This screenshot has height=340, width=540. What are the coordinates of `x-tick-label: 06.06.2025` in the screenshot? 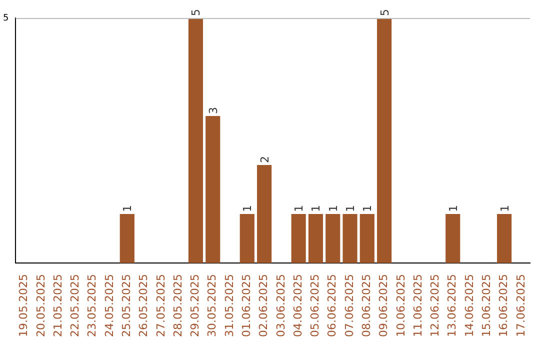 It's located at (332, 306).